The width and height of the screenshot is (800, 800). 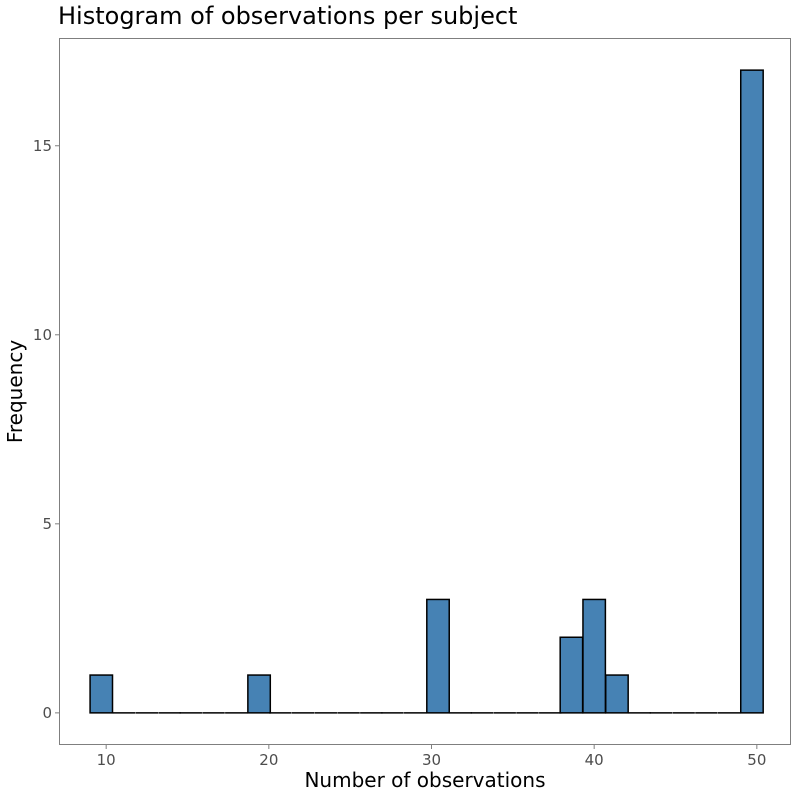 I want to click on y-tick-label: 0, so click(x=47, y=713).